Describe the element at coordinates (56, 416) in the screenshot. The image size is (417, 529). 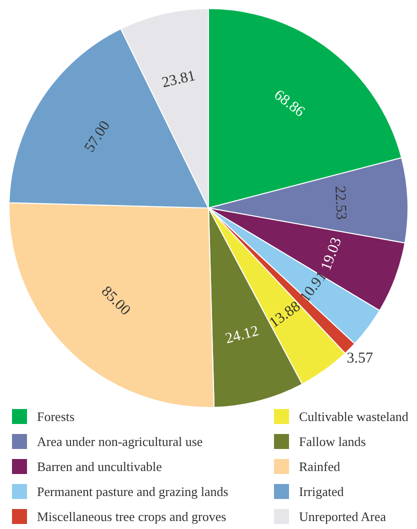
I see `legend-label: Forests` at that location.